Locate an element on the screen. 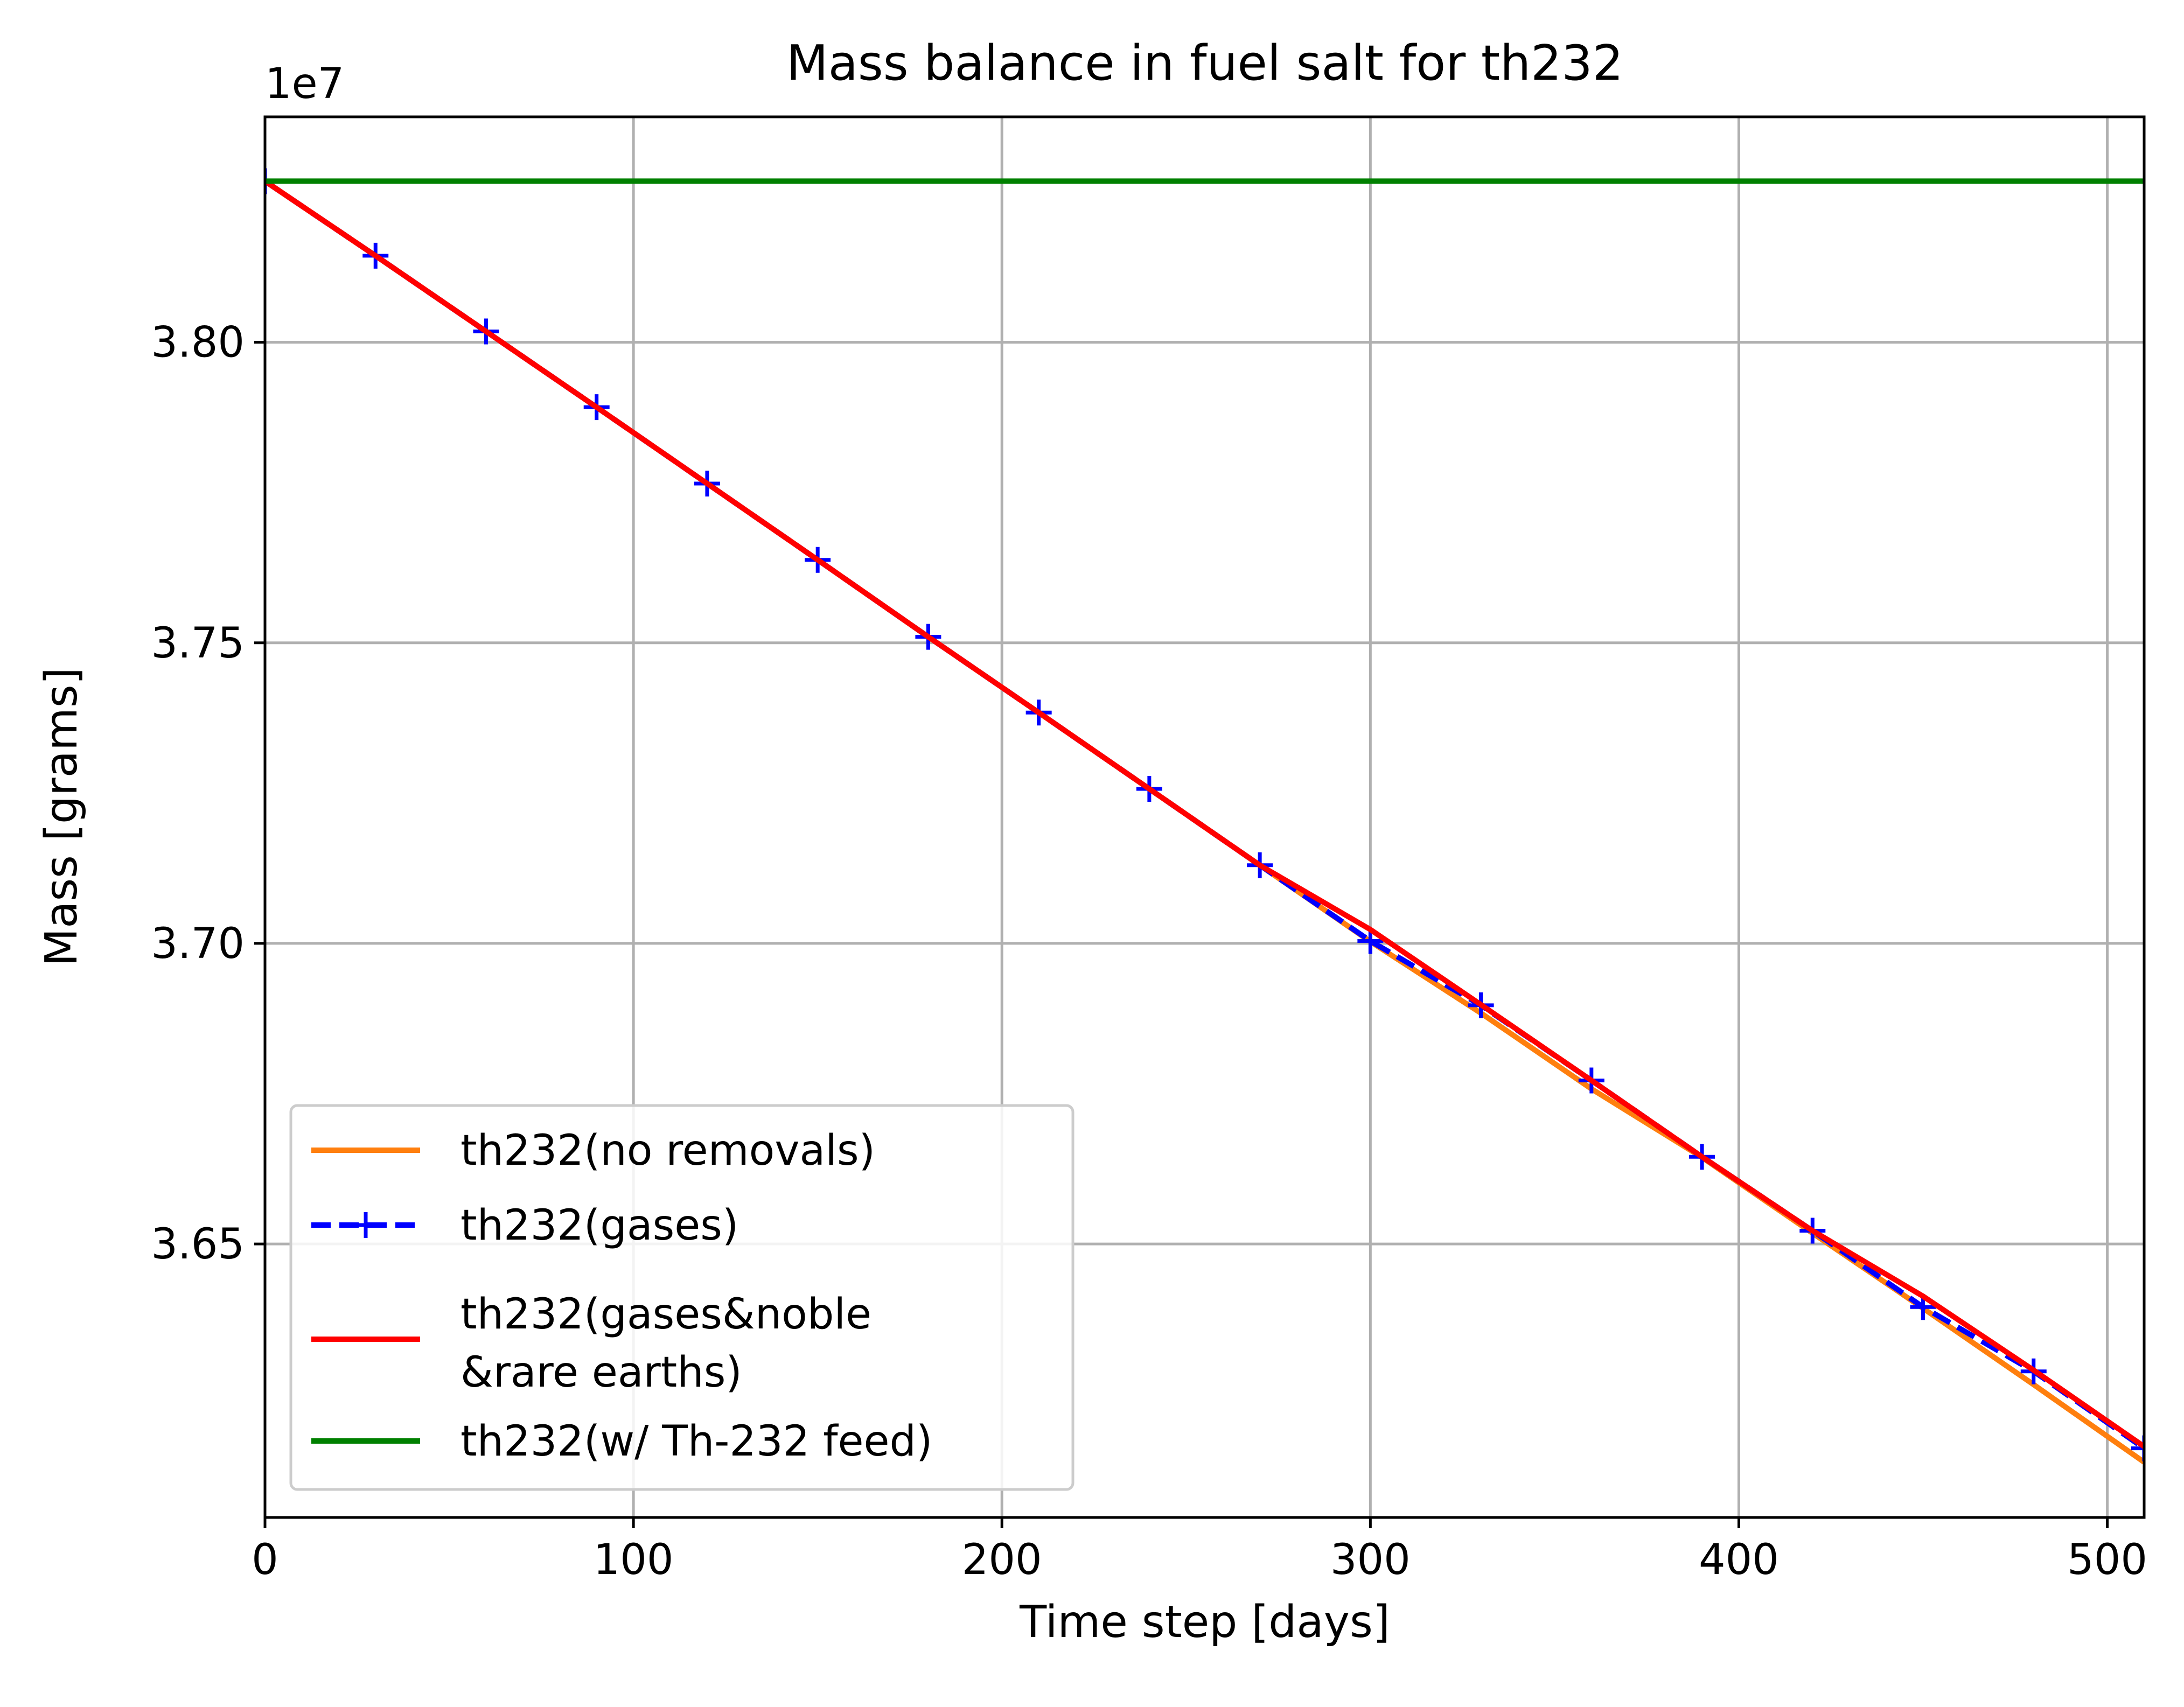  x-tick-label: 300 is located at coordinates (1370, 1560).